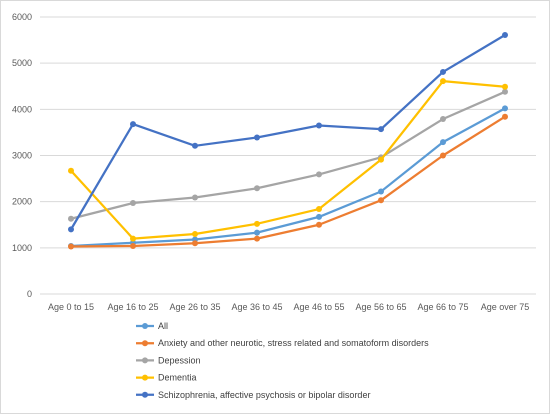  I want to click on x-tick-label: Age 56 to 65, so click(380, 307).